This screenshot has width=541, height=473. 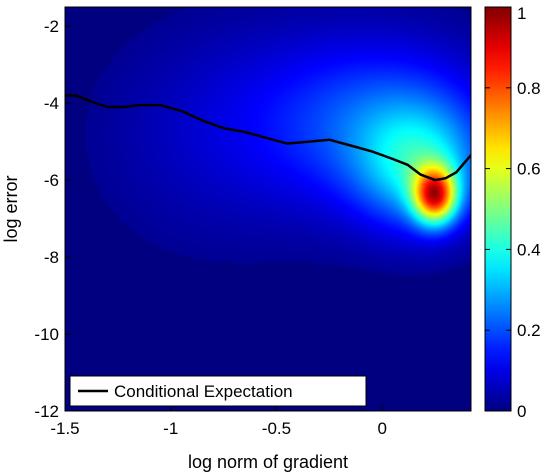 I want to click on y-tick-label: -2, so click(x=51, y=26).